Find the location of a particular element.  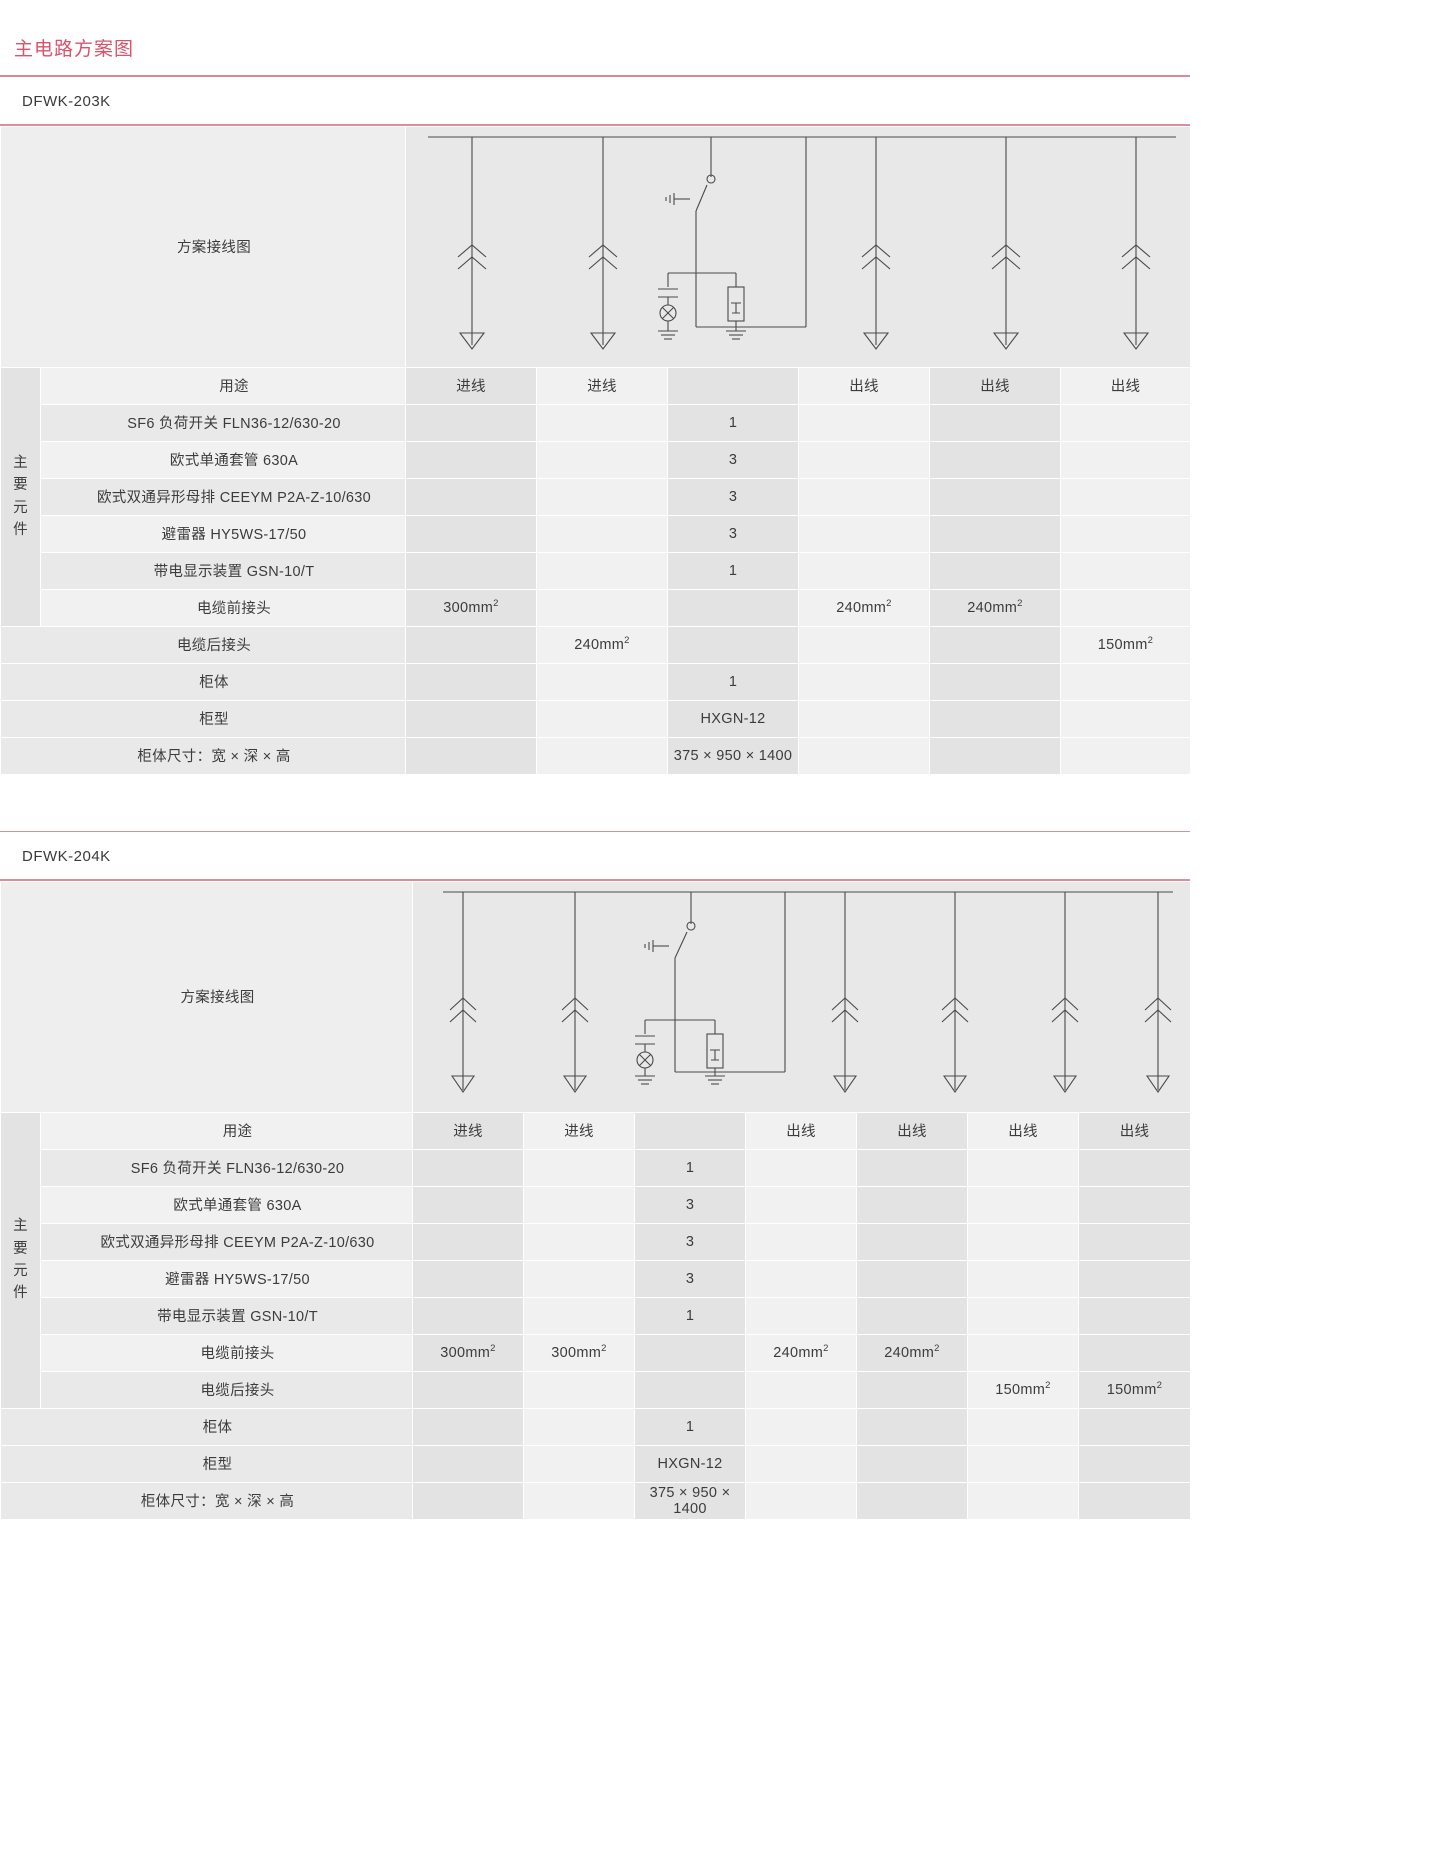

table-row: SF6 负荷开关 FLN36-12/630-20 1 is located at coordinates (596, 1167).